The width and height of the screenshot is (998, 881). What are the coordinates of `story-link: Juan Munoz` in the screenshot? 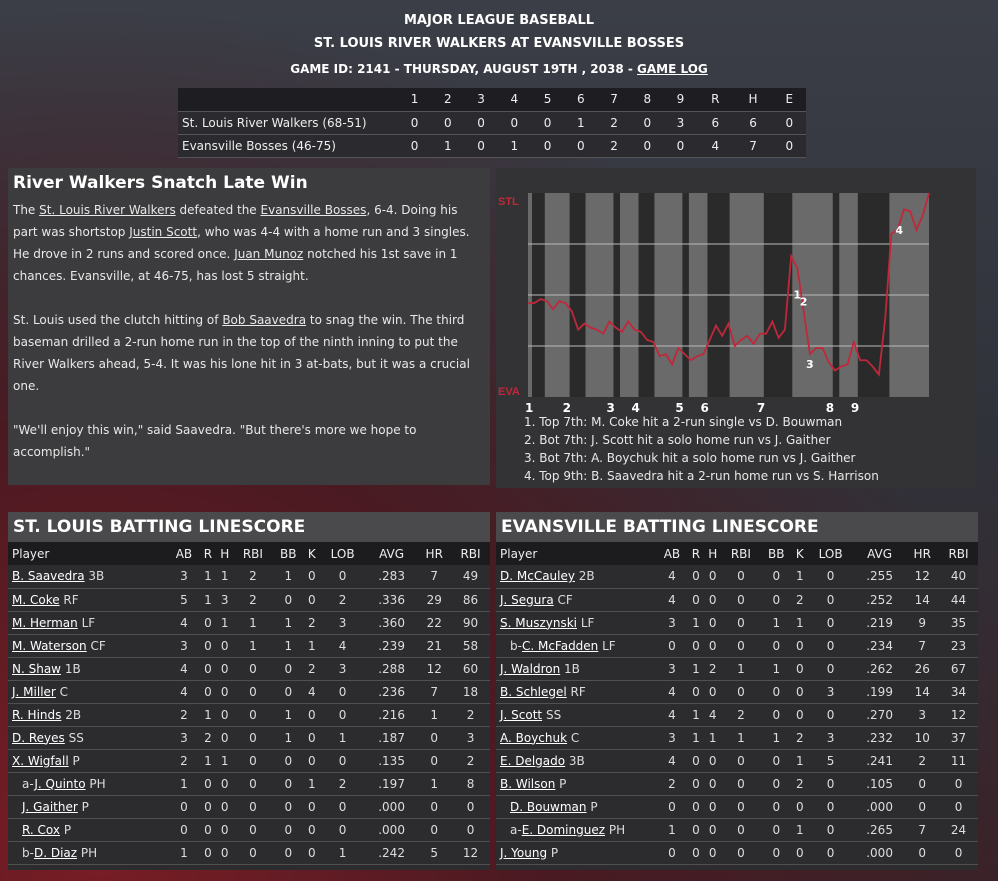 It's located at (269, 254).